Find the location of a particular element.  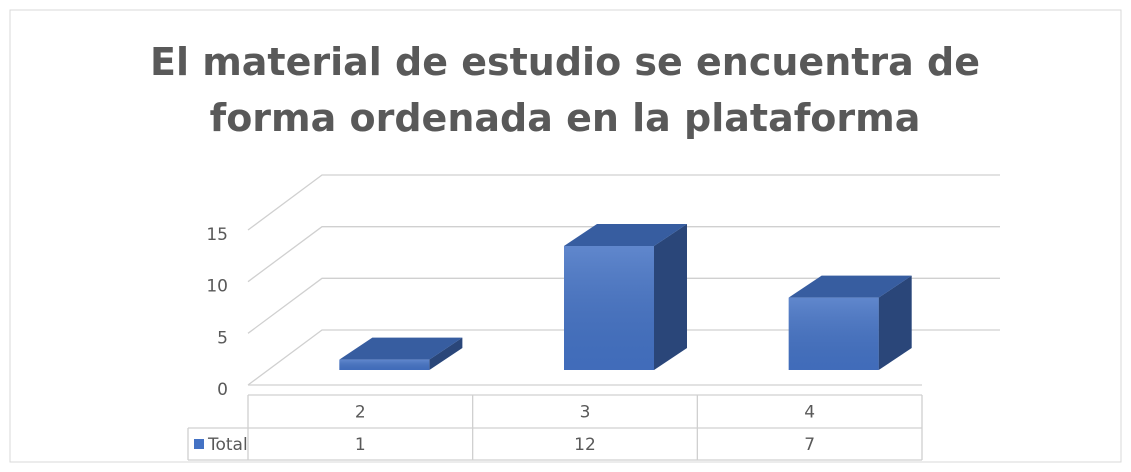

x-tick-label: 2 is located at coordinates (360, 413).